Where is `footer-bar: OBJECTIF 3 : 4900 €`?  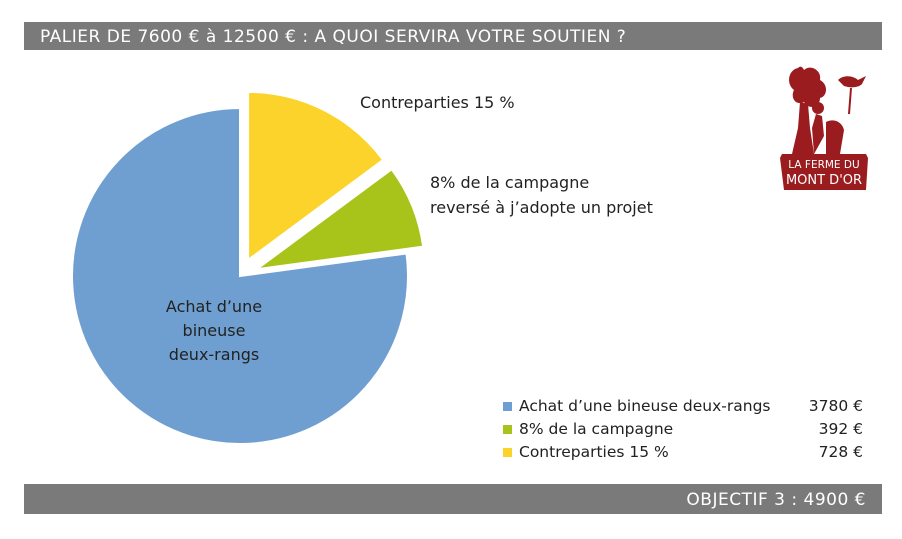
footer-bar: OBJECTIF 3 : 4900 € is located at coordinates (453, 499).